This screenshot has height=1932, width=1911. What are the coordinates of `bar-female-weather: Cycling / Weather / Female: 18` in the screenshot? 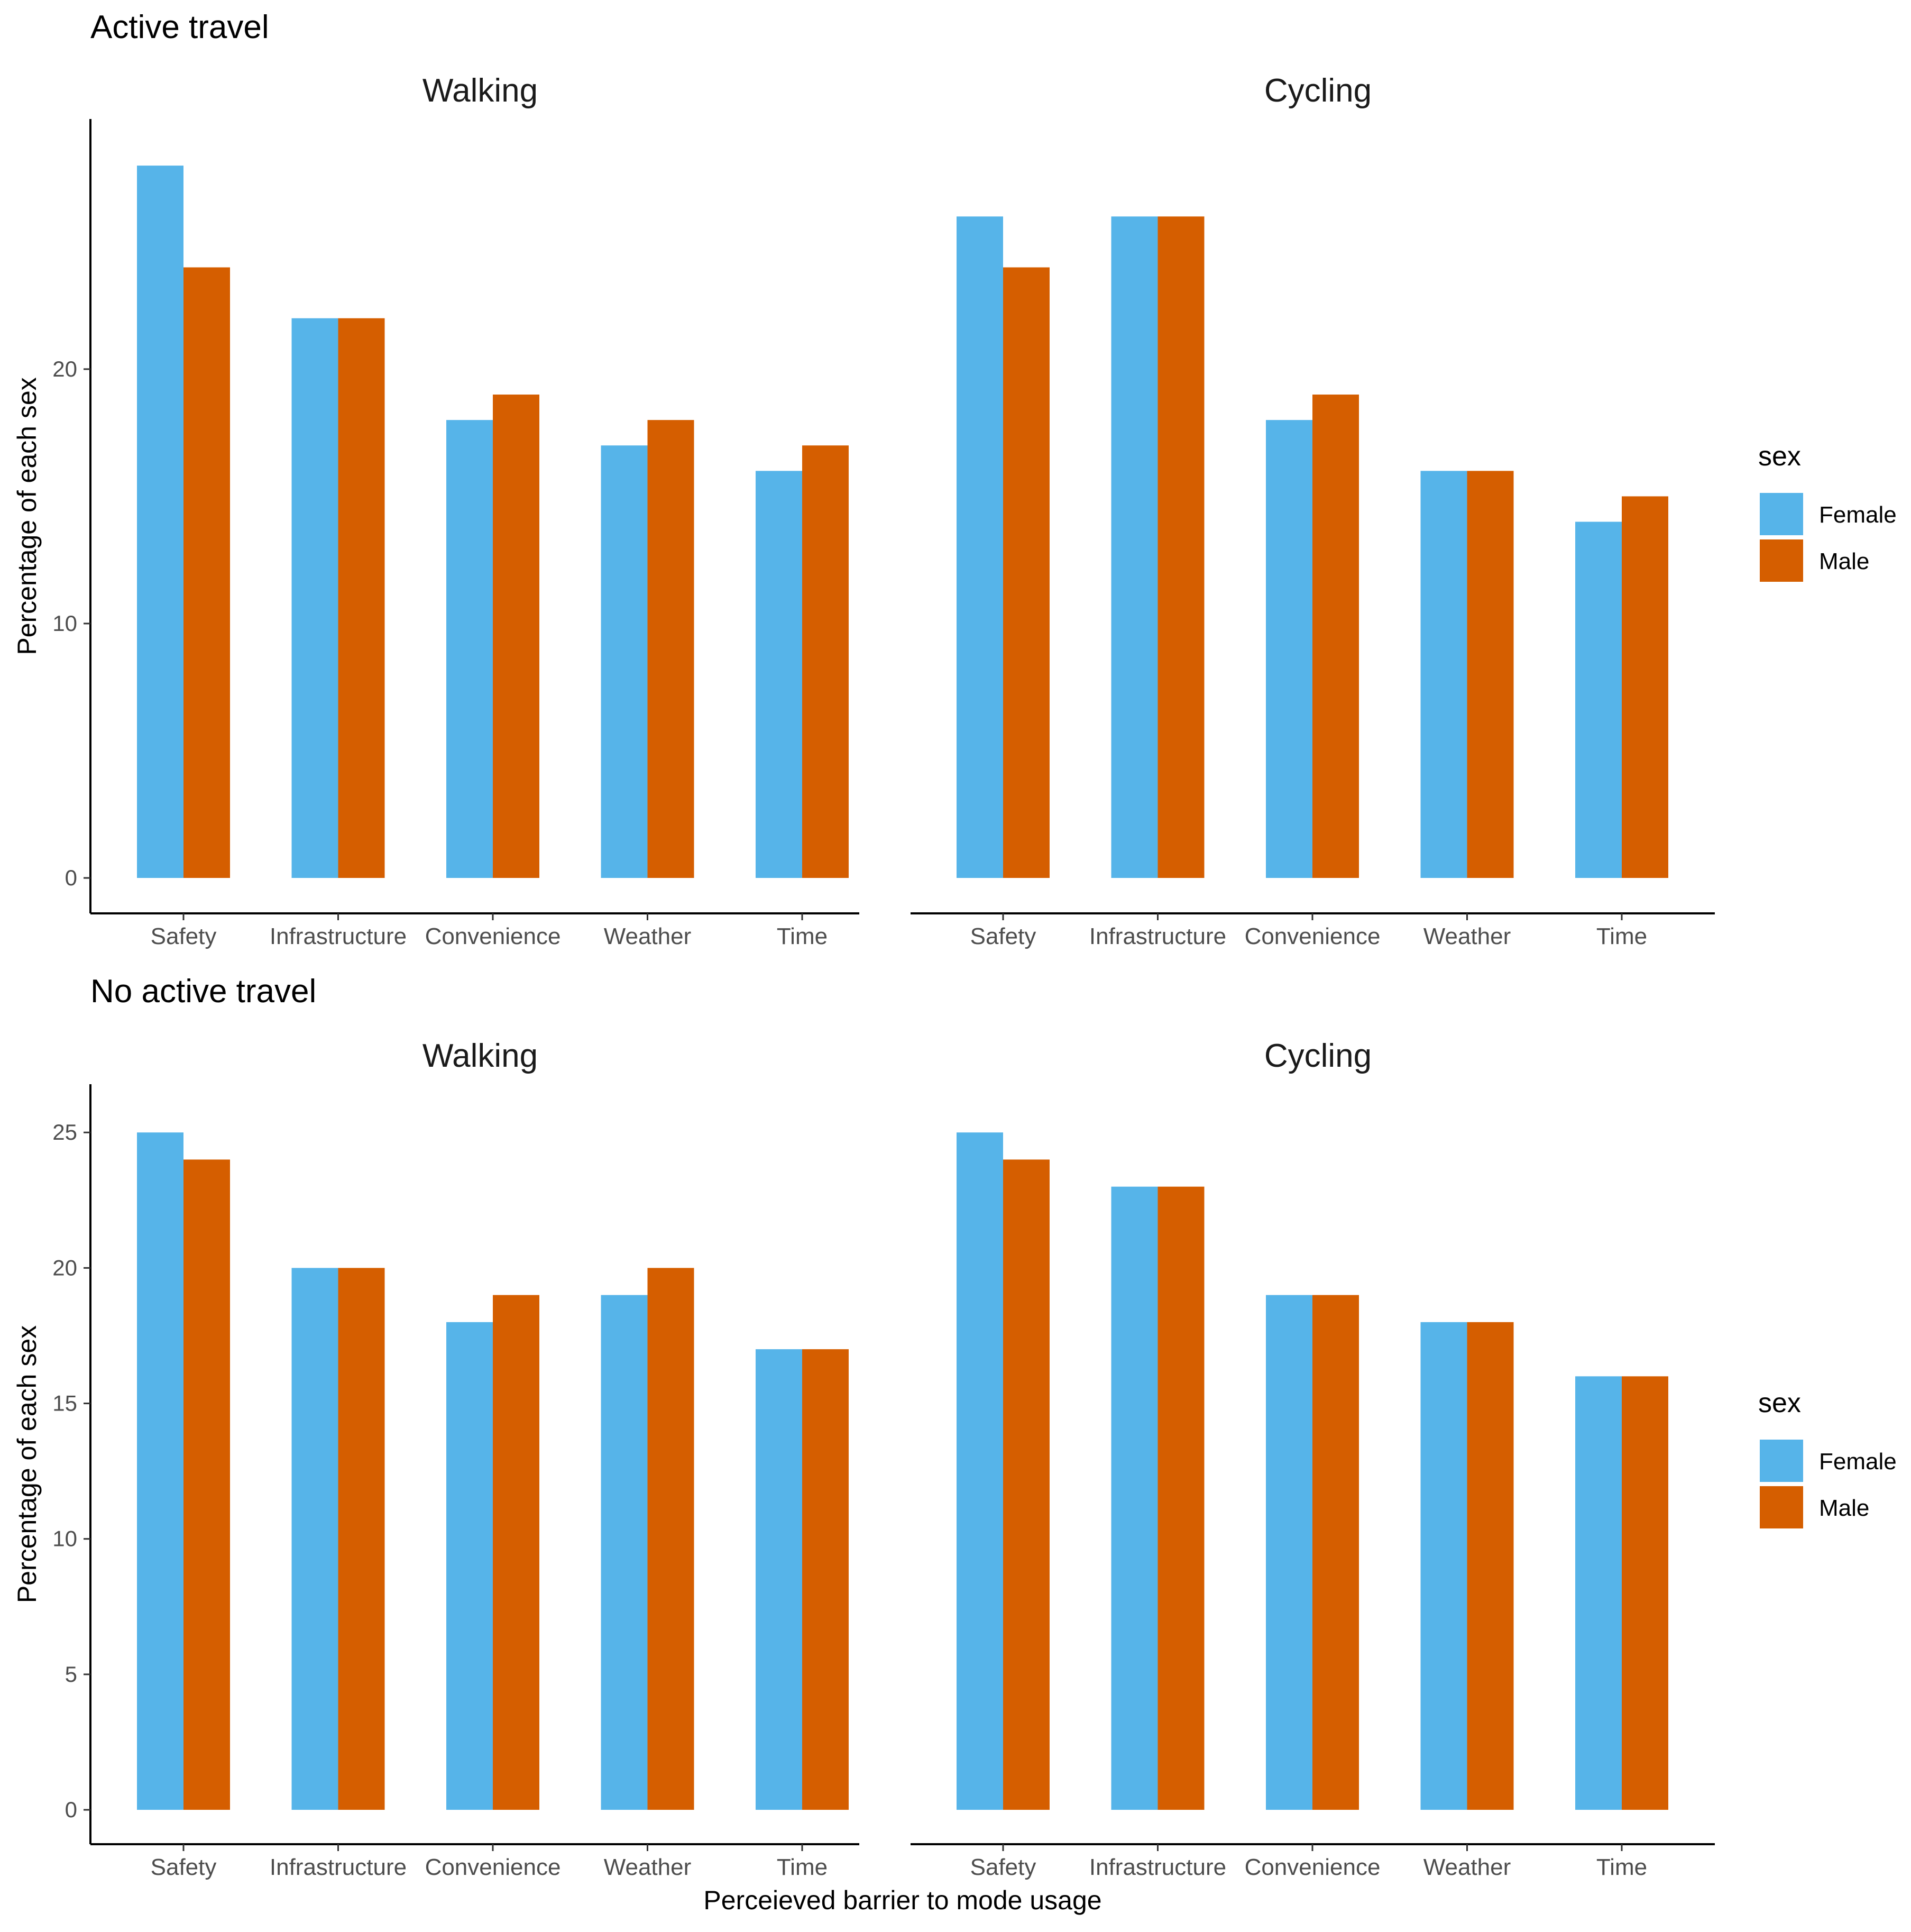 It's located at (1444, 1566).